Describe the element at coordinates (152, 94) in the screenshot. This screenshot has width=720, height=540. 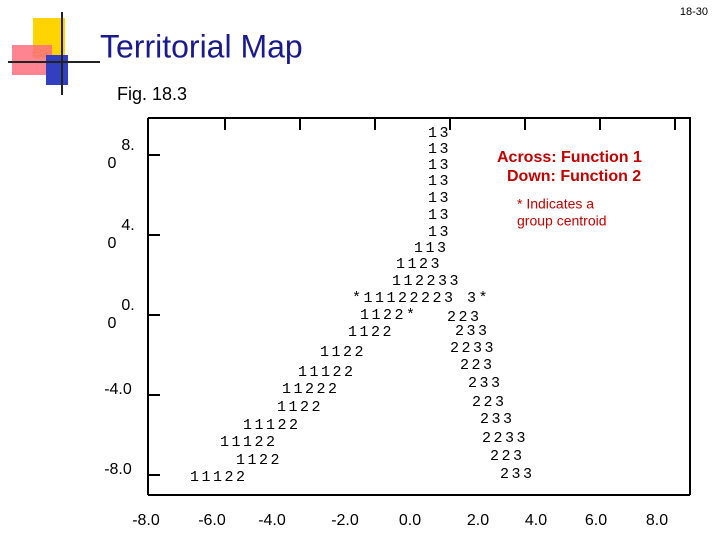
I see `subtitle: Fig. 18.3` at that location.